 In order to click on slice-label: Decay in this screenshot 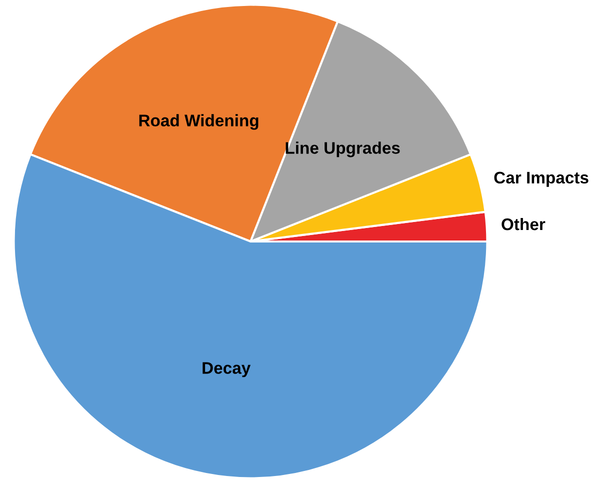, I will do `click(226, 370)`.